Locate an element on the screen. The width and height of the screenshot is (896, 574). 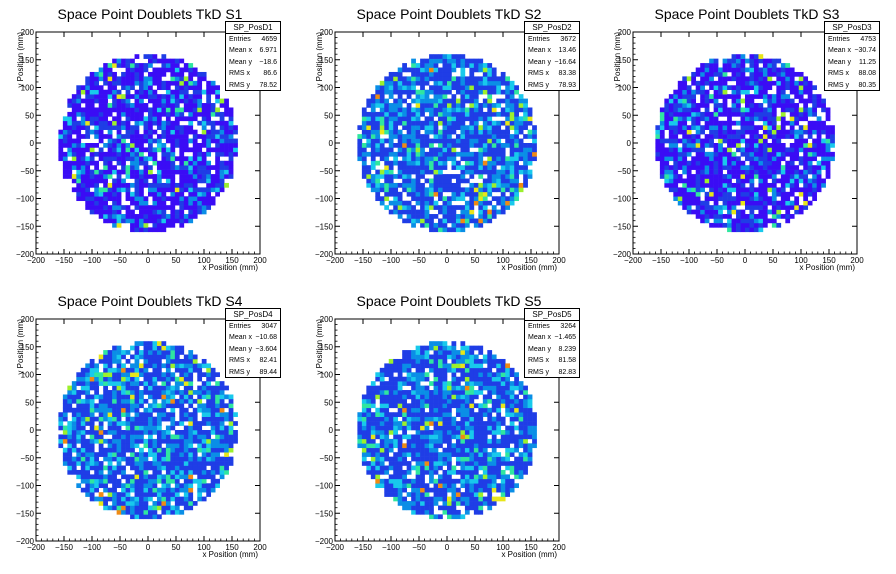
stats-row-mean-x: Mean x −30.74 is located at coordinates (852, 51).